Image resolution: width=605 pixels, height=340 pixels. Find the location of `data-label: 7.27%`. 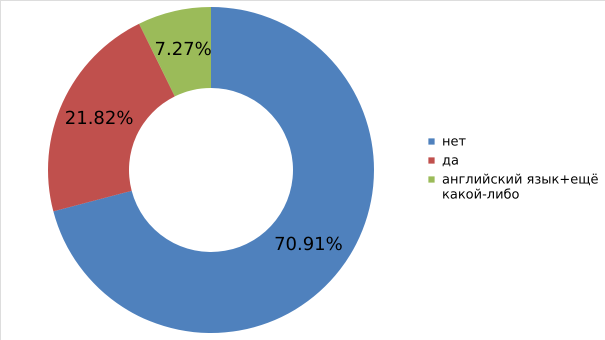

data-label: 7.27% is located at coordinates (183, 49).